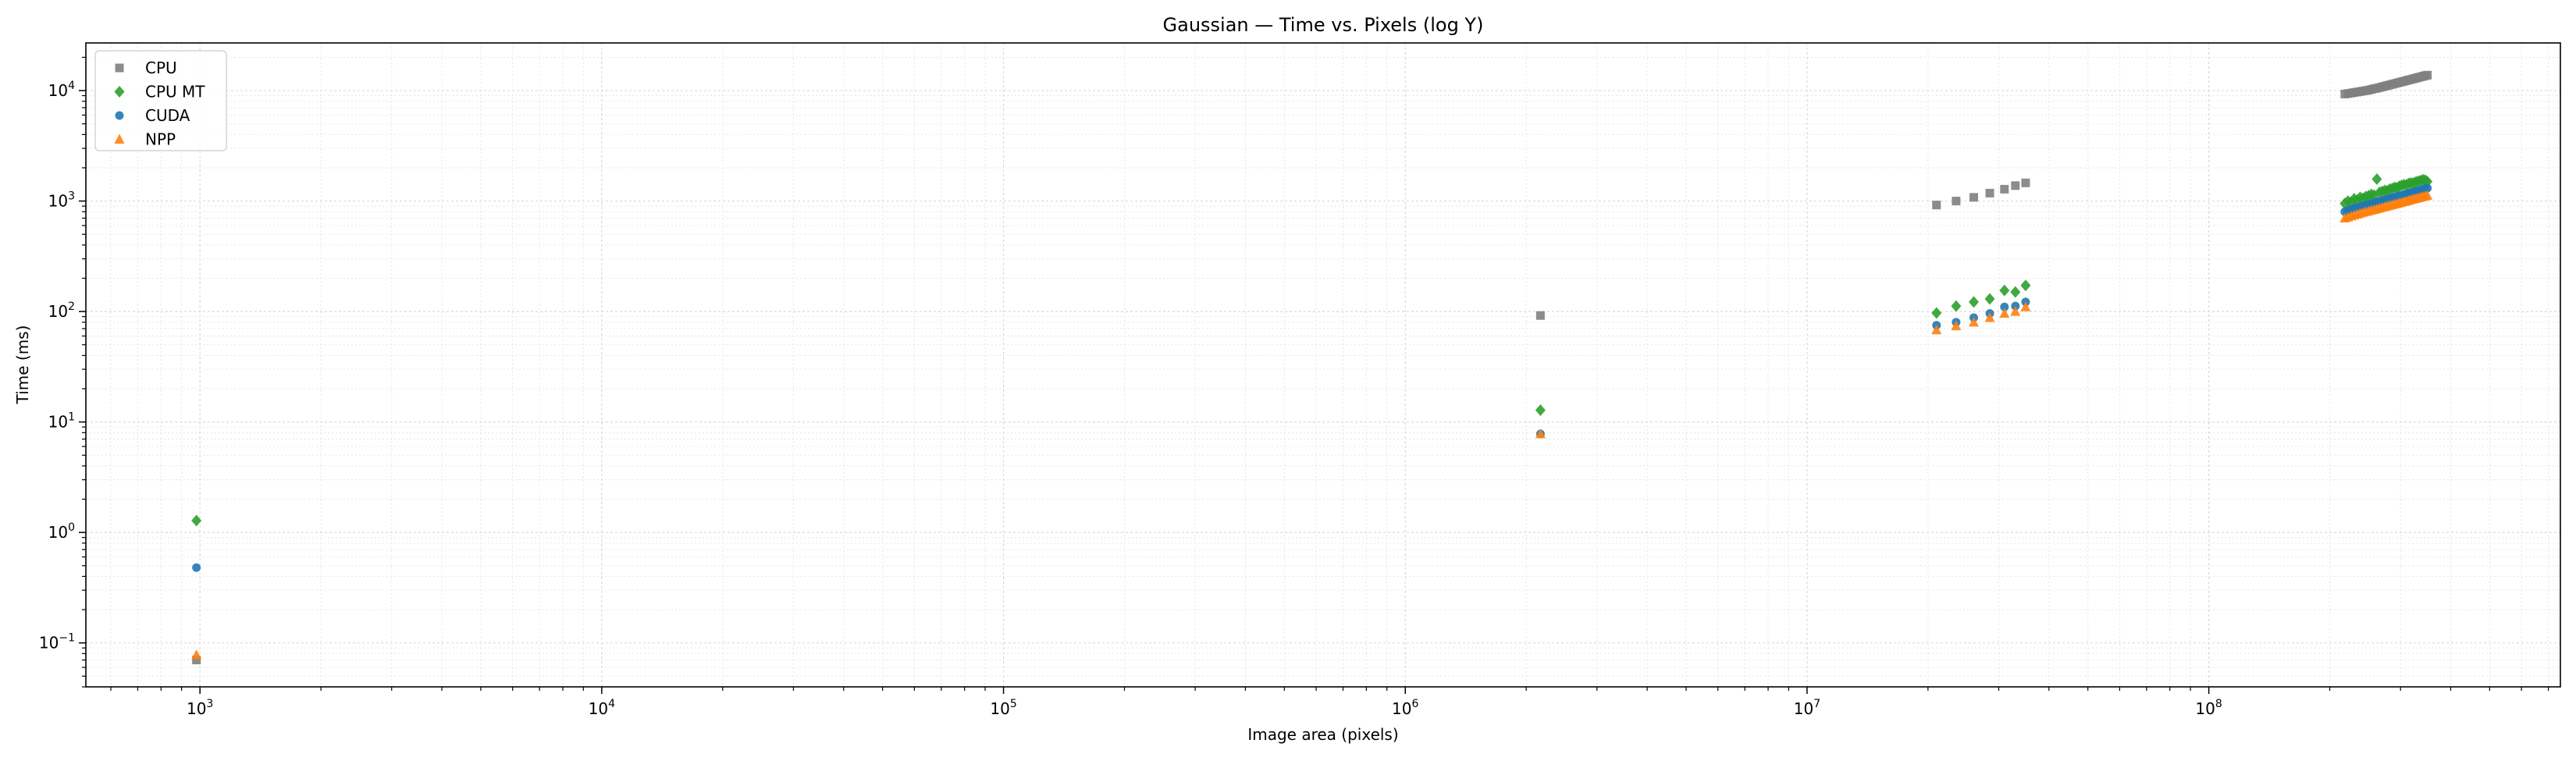  Describe the element at coordinates (161, 68) in the screenshot. I see `legend-label-cpu: CPU` at that location.